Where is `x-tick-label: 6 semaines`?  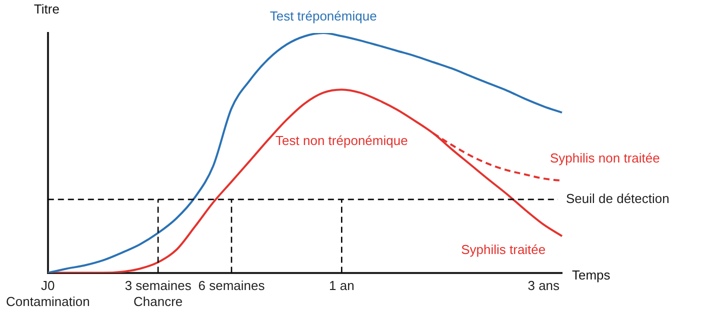 x-tick-label: 6 semaines is located at coordinates (232, 286).